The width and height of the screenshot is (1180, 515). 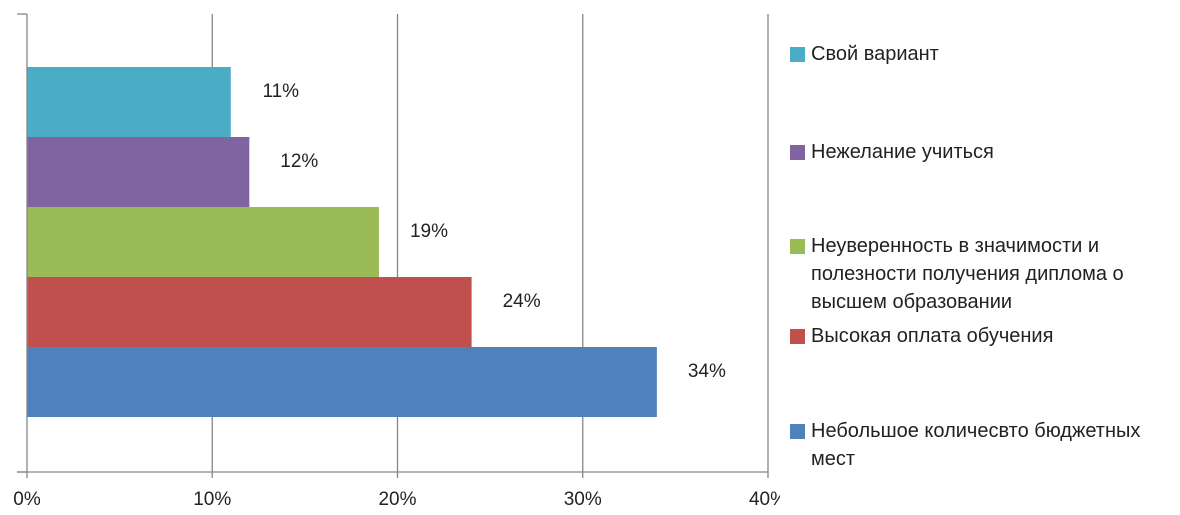 What do you see at coordinates (707, 371) in the screenshot?
I see `data-label: 34%` at bounding box center [707, 371].